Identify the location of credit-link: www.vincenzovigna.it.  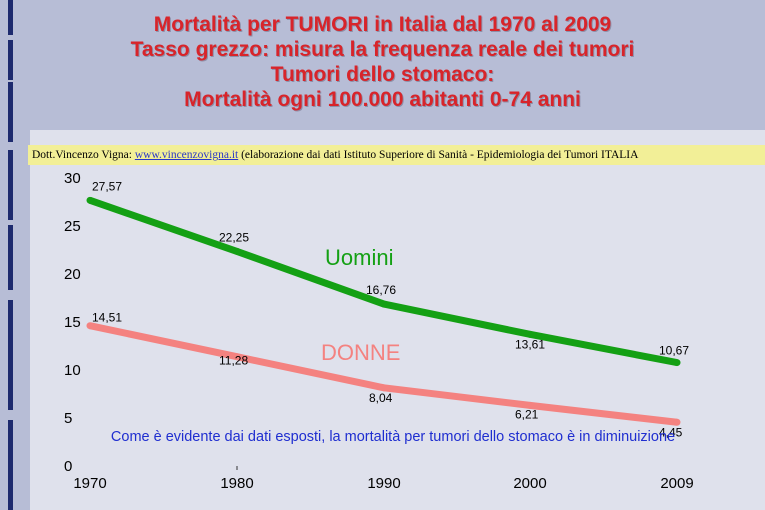
(186, 155).